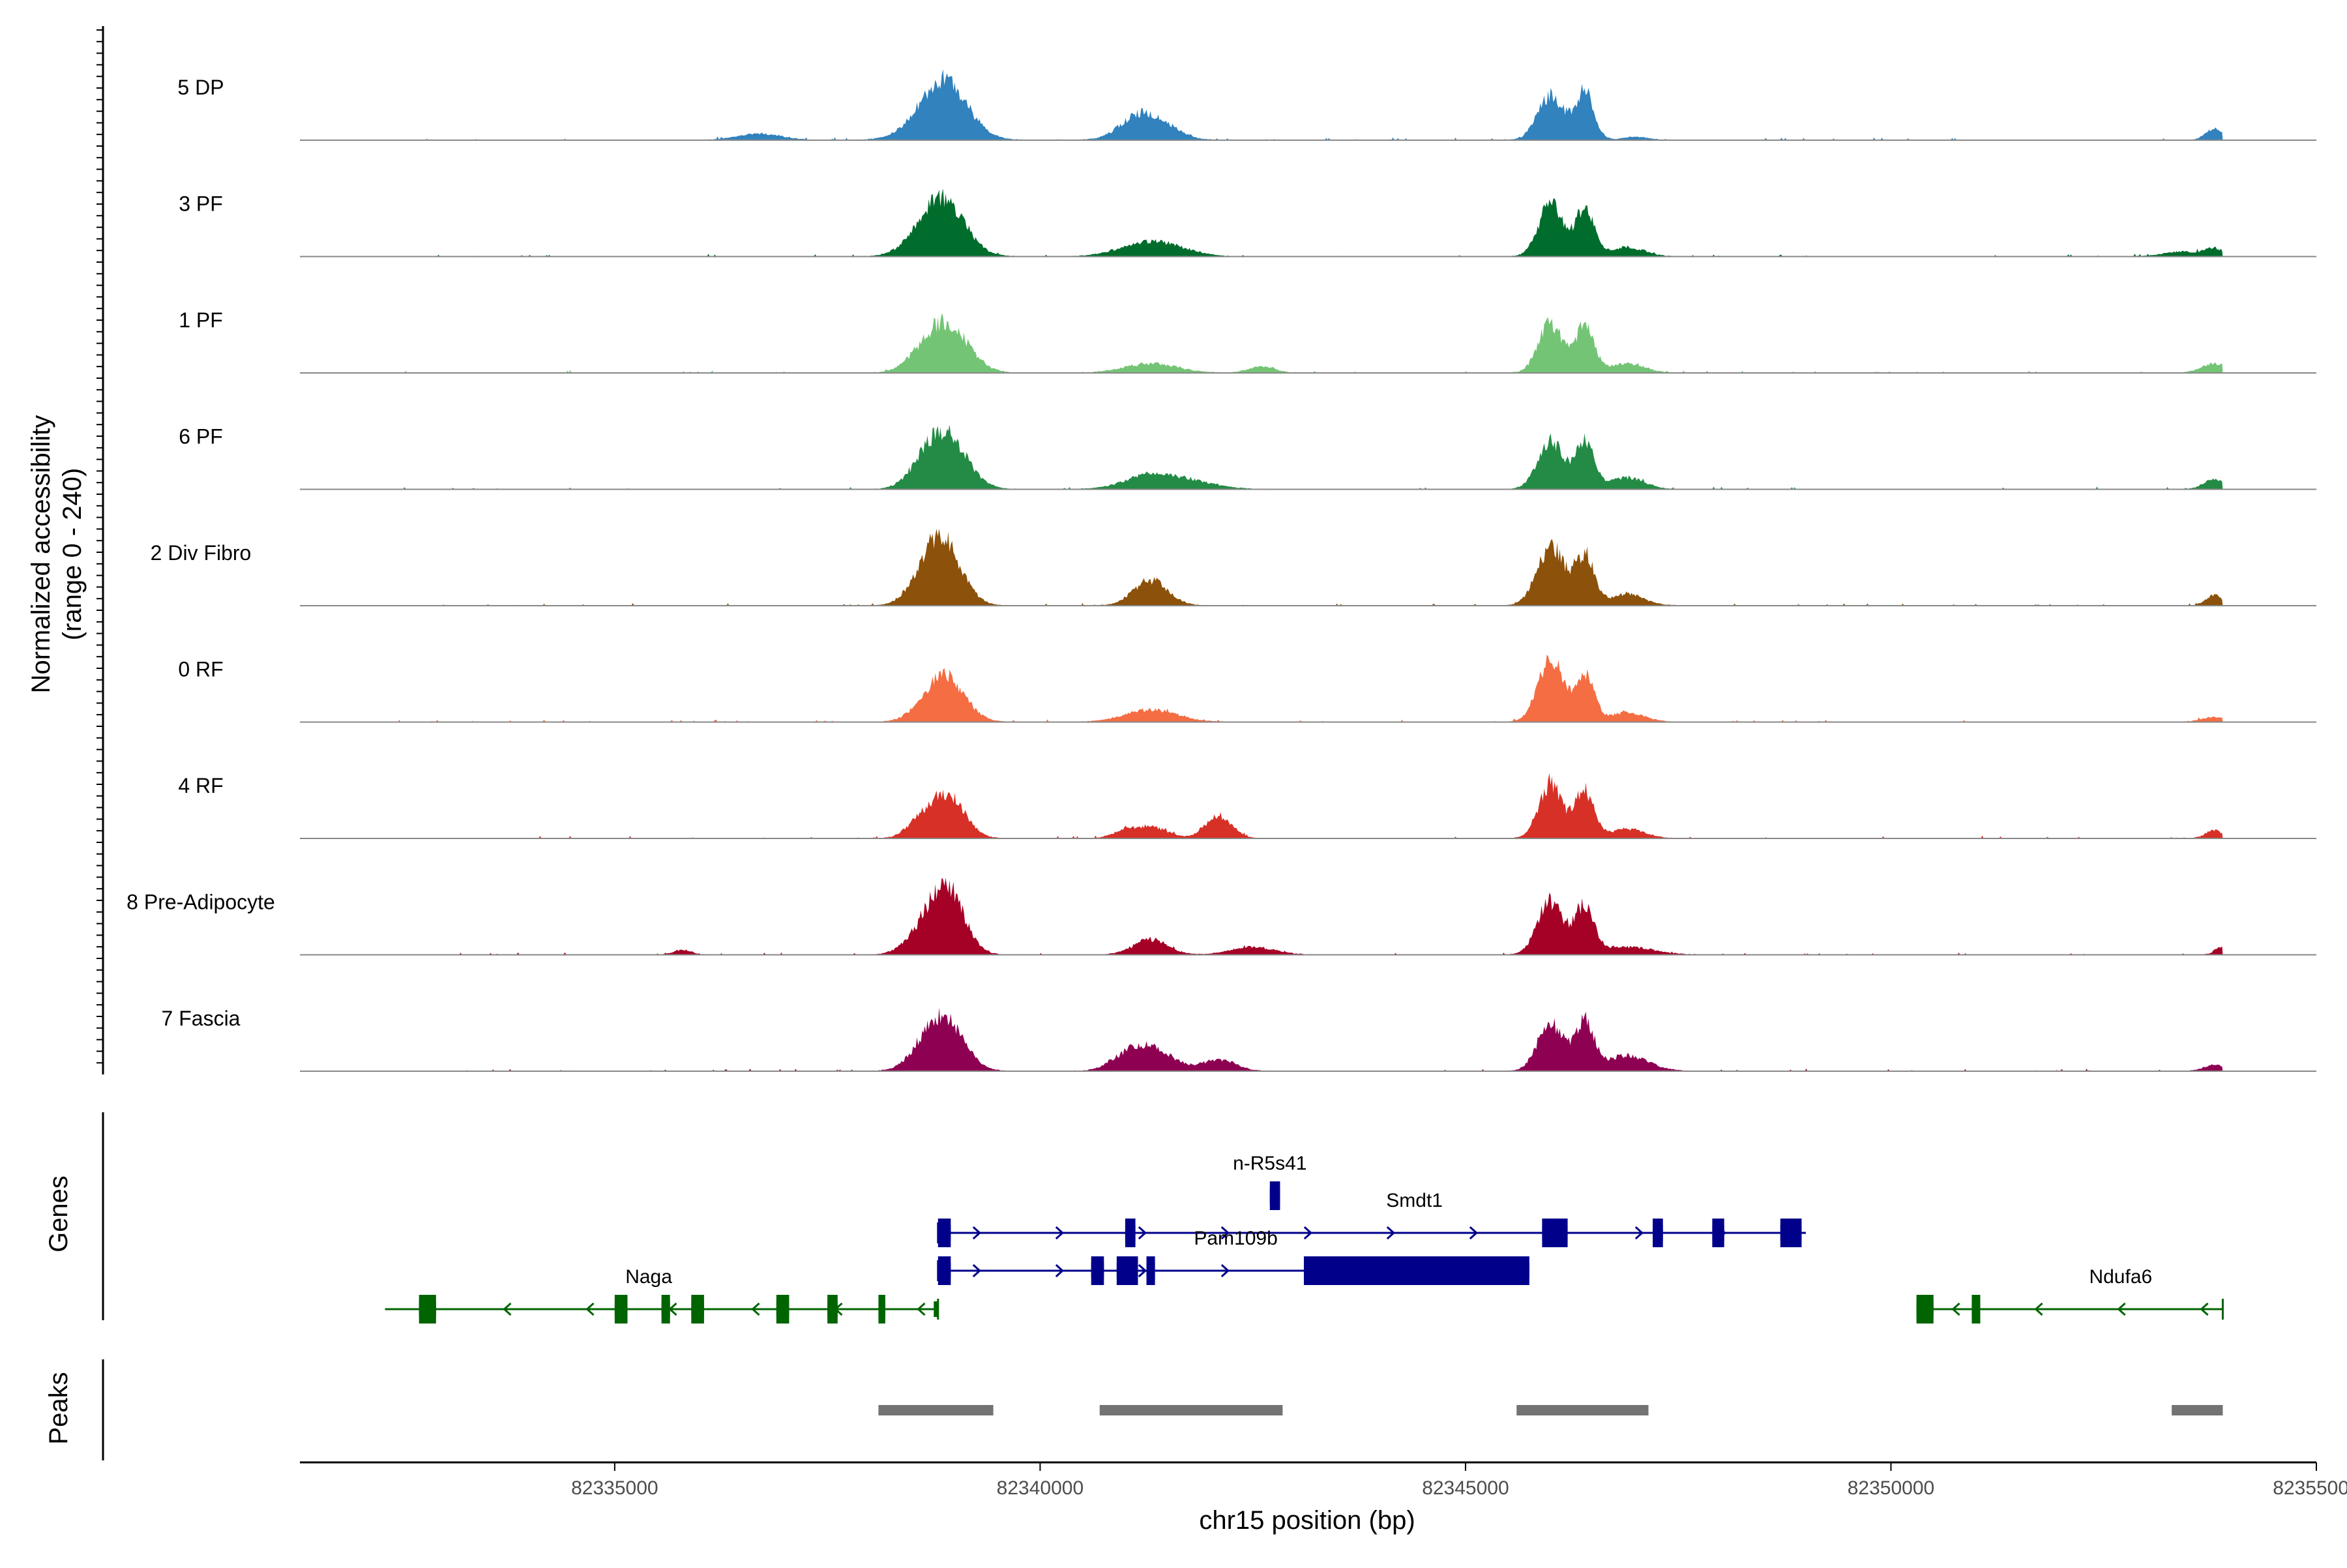 This screenshot has height=1568, width=2347. I want to click on x-tick-label: 82335000, so click(614, 1488).